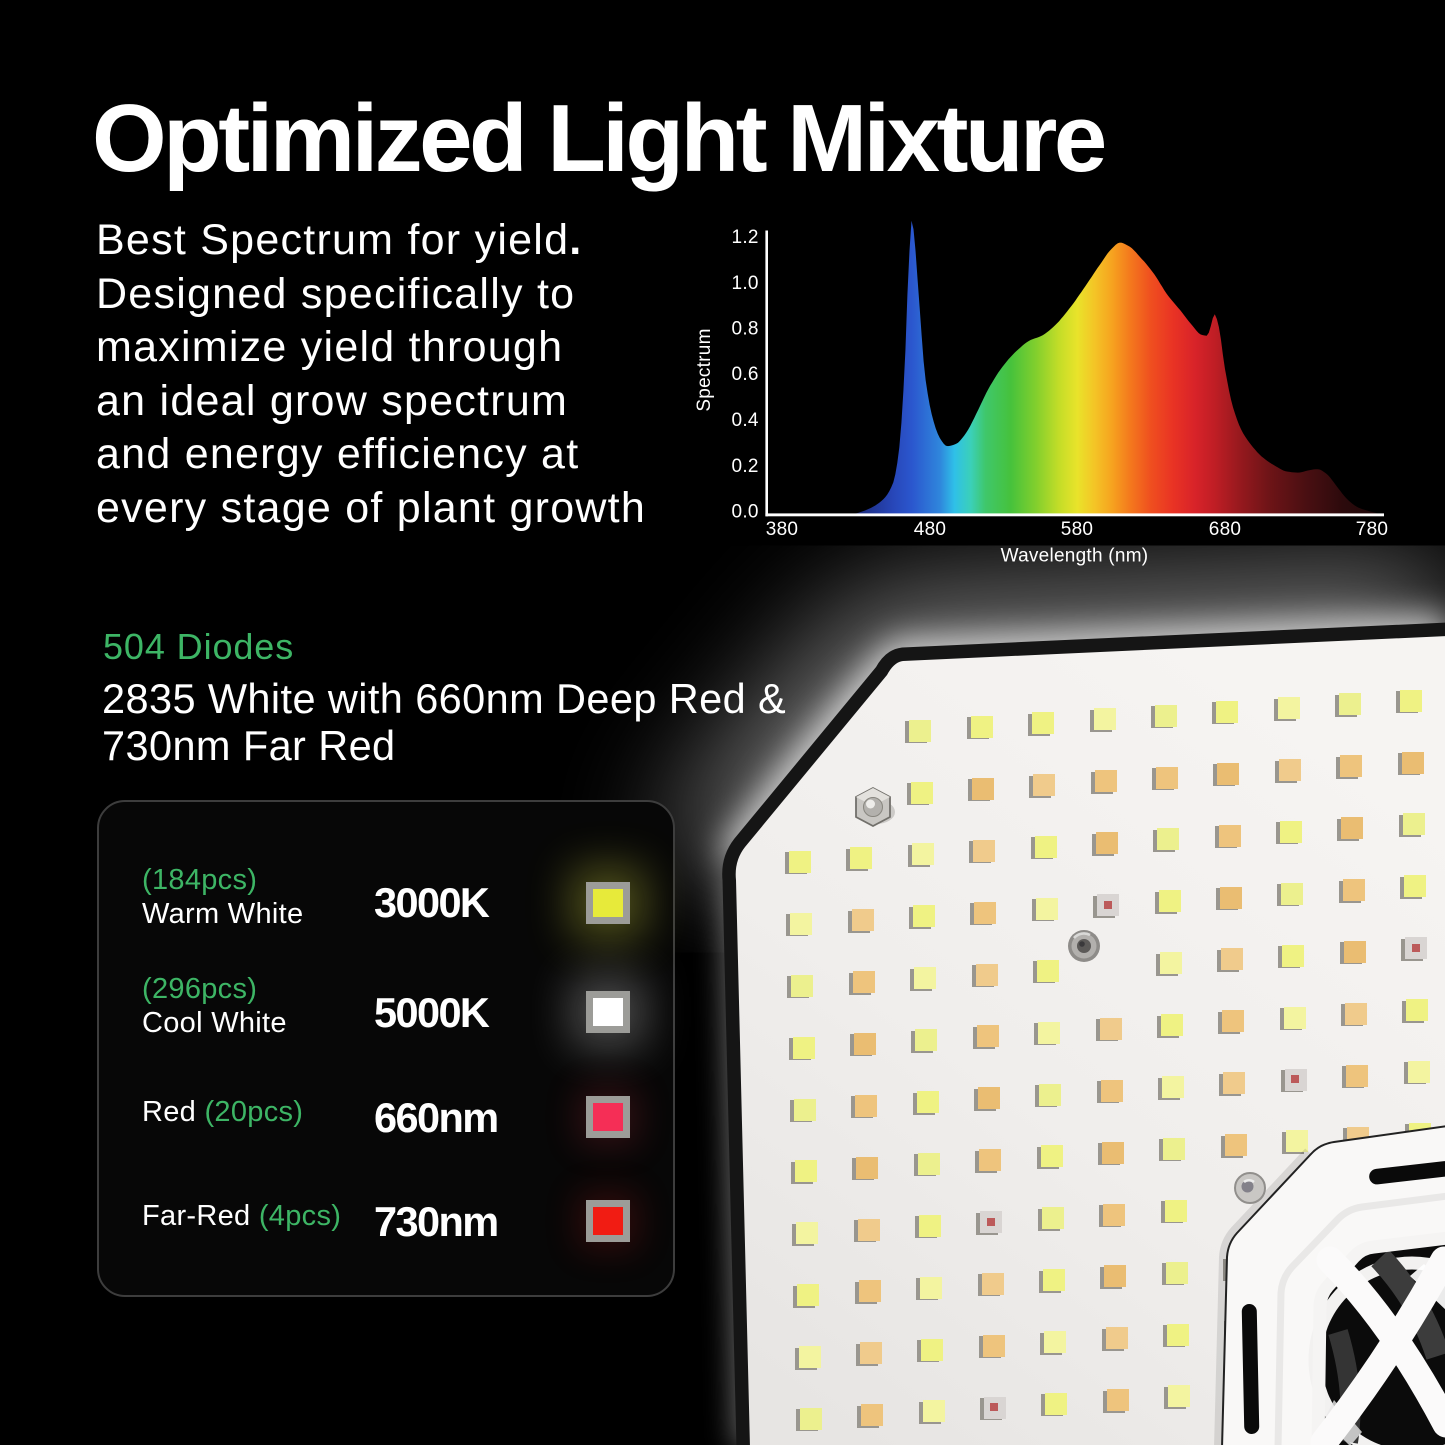 The height and width of the screenshot is (1445, 1445). I want to click on svg-text: 0.6, so click(745, 374).